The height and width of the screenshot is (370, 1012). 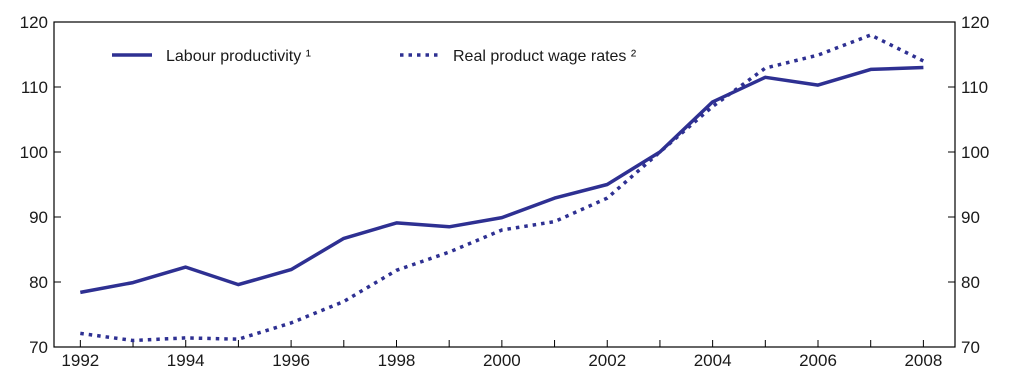 What do you see at coordinates (970, 282) in the screenshot?
I see `y-tick-label-right: 80` at bounding box center [970, 282].